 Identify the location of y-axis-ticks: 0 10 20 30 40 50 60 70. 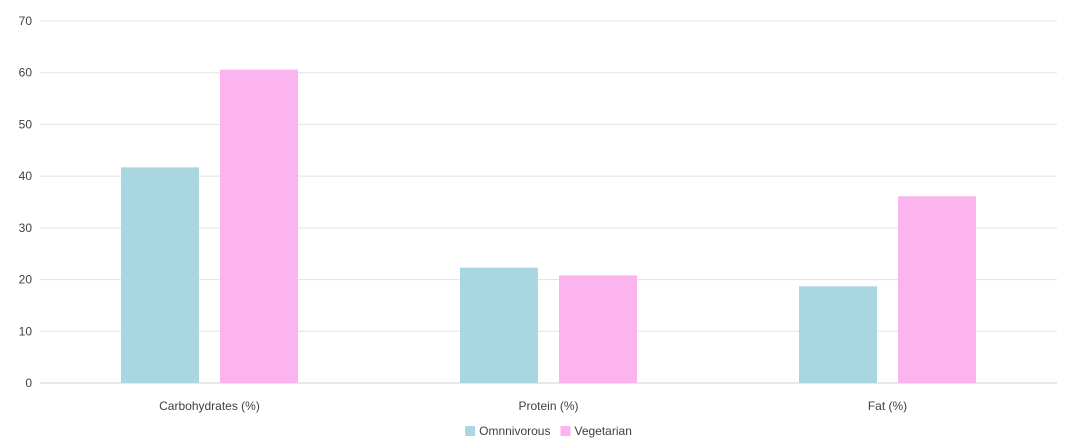
(26, 202).